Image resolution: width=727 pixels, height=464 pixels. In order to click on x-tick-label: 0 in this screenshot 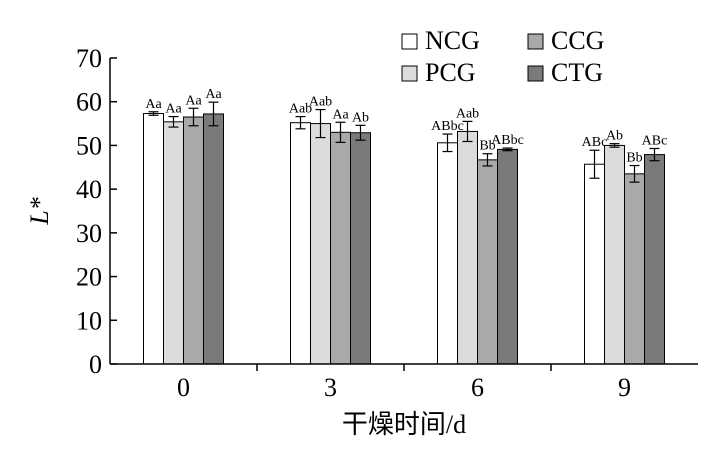, I will do `click(183, 387)`.